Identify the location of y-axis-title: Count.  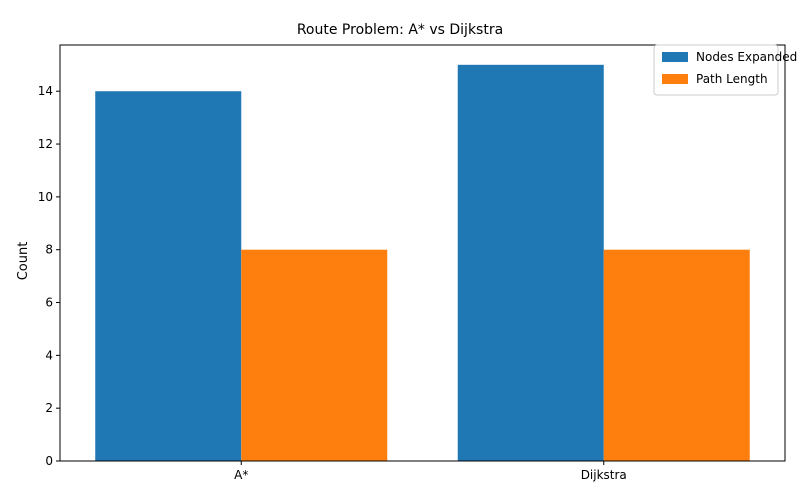
(23, 261).